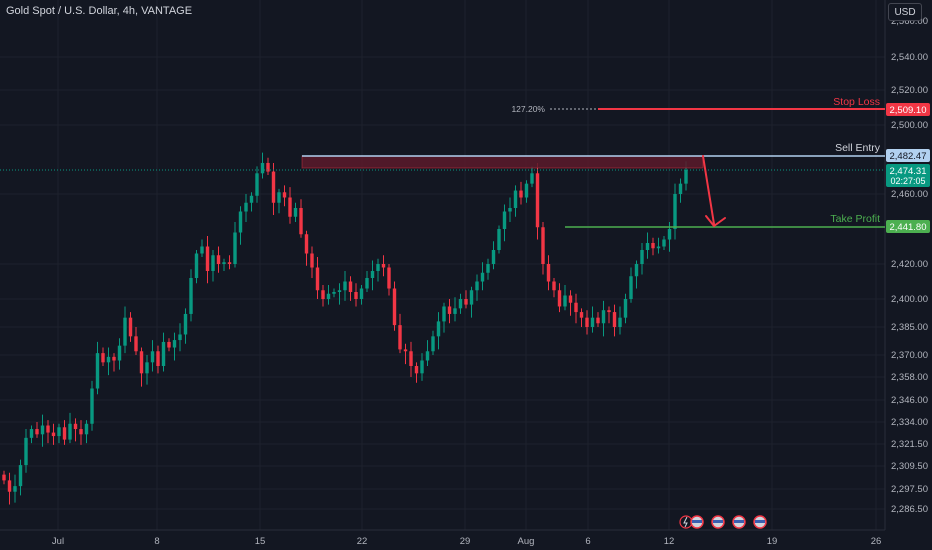 This screenshot has height=550, width=932. I want to click on symbol-title: Gold Spot / U.S. Dollar, 4h, VANTAGE, so click(99, 11).